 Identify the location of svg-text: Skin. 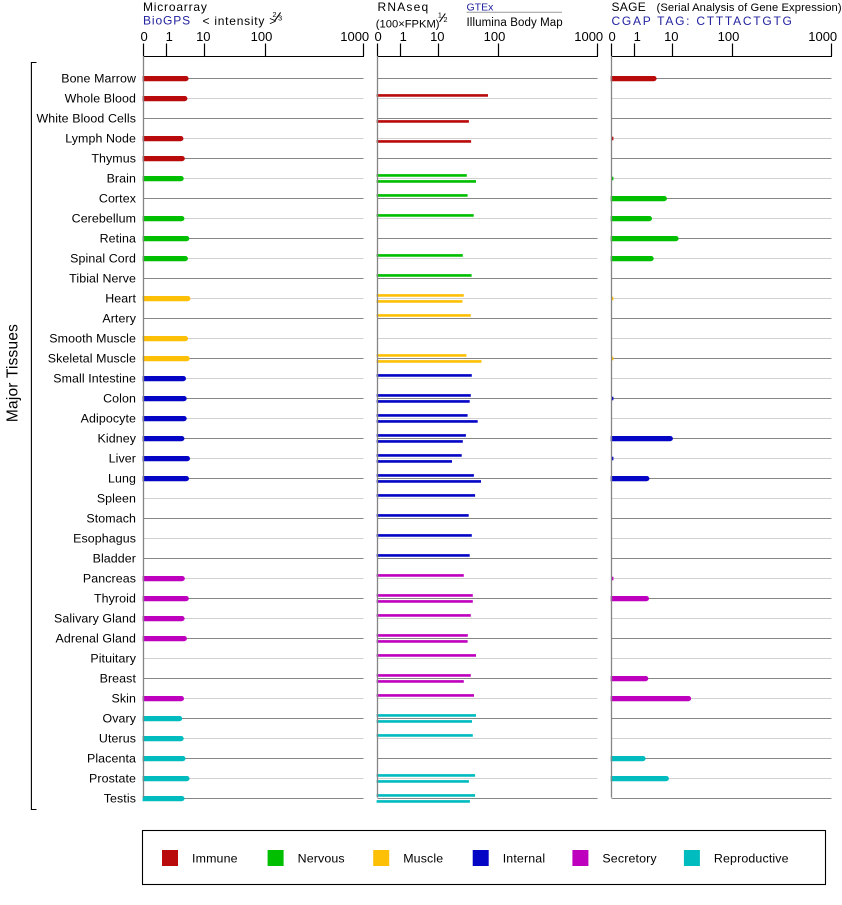
(123, 698).